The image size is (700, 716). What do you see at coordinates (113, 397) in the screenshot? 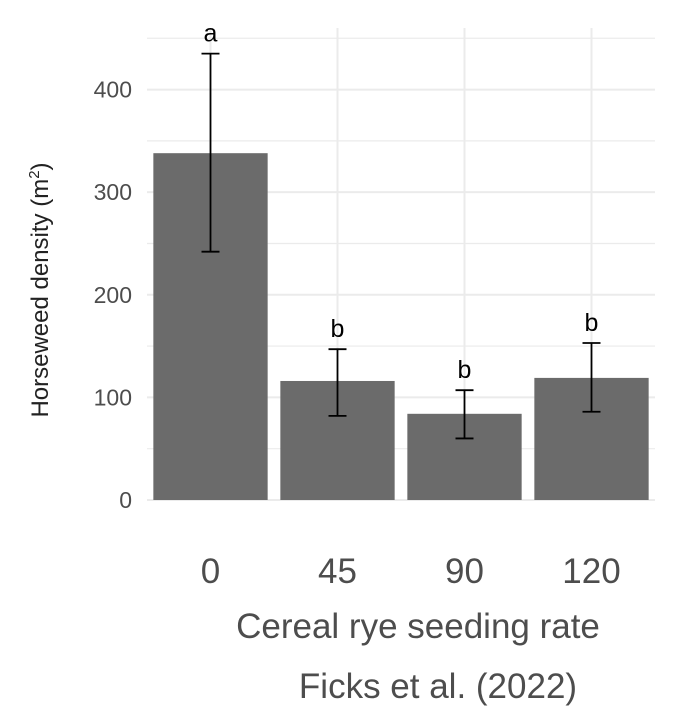
I see `y-tick-label: 100` at bounding box center [113, 397].